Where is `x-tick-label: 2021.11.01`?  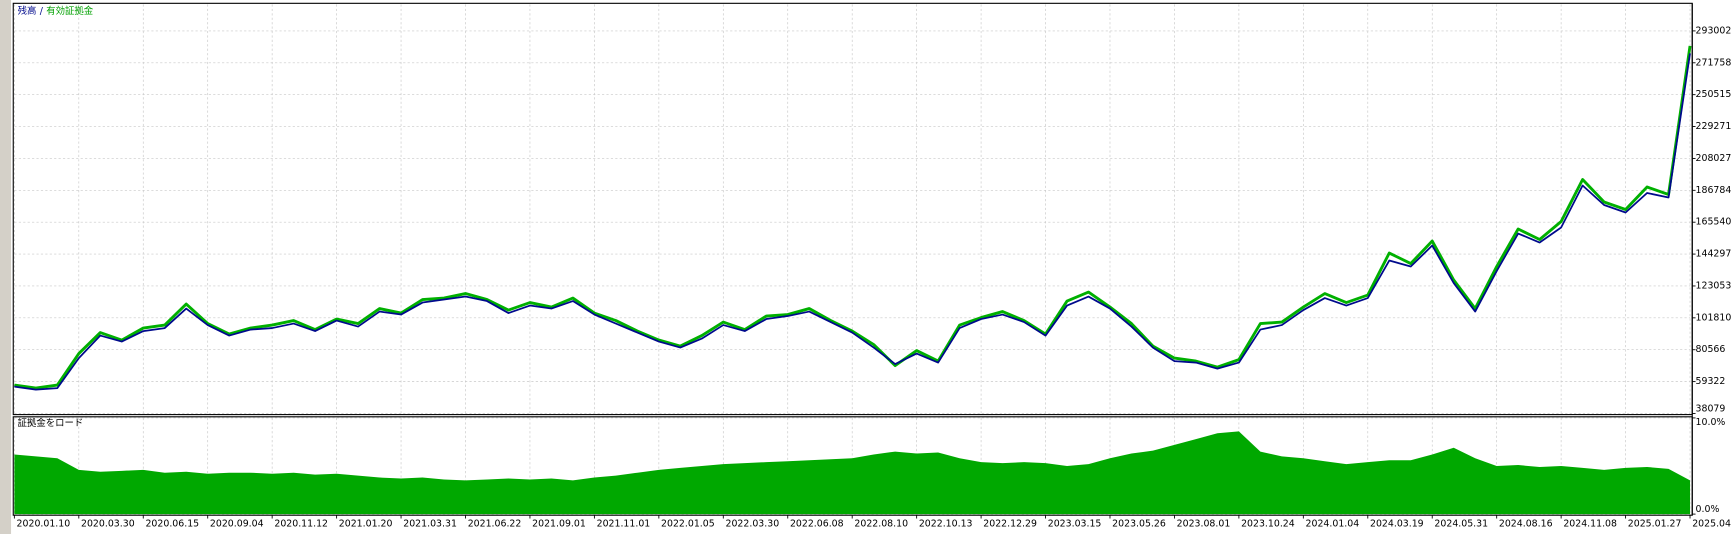
x-tick-label: 2021.11.01 is located at coordinates (624, 524).